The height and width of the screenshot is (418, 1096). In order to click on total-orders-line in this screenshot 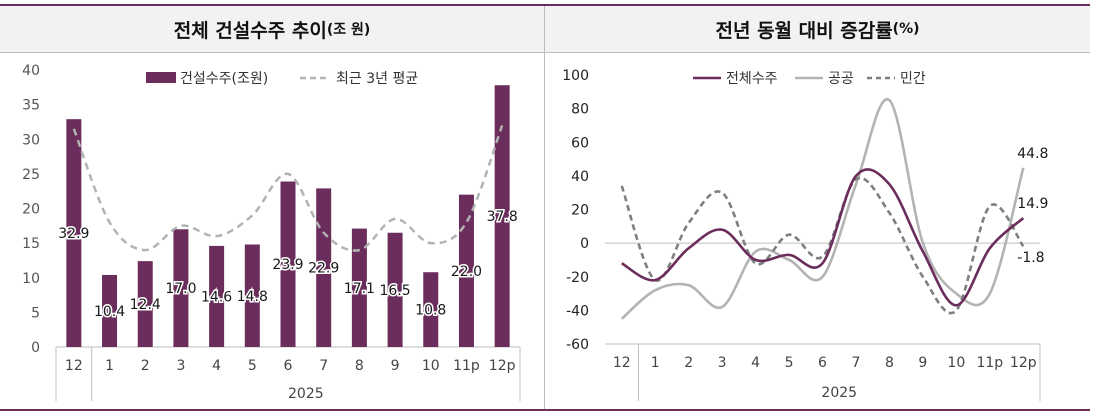, I will do `click(823, 237)`.